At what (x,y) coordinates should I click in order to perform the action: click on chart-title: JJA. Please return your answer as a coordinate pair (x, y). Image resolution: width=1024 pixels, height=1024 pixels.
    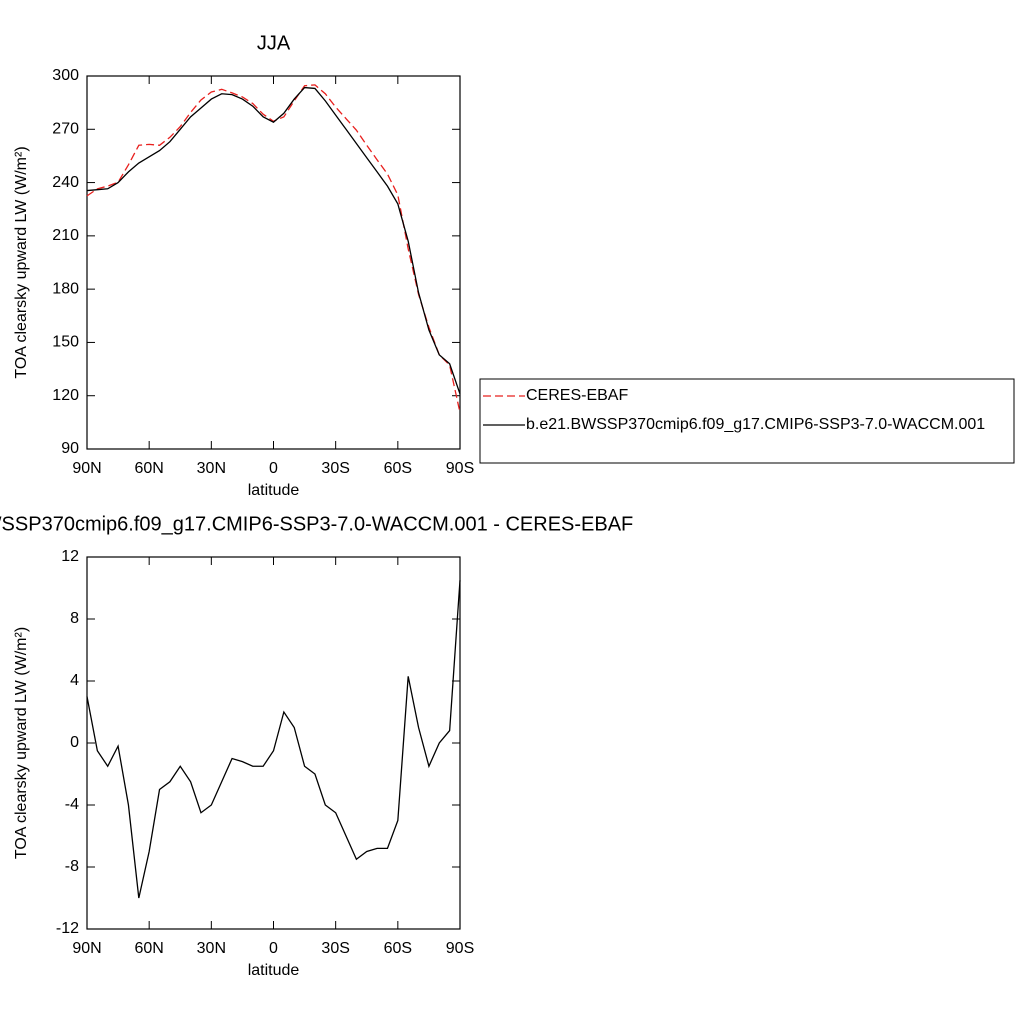
    Looking at the image, I should click on (274, 43).